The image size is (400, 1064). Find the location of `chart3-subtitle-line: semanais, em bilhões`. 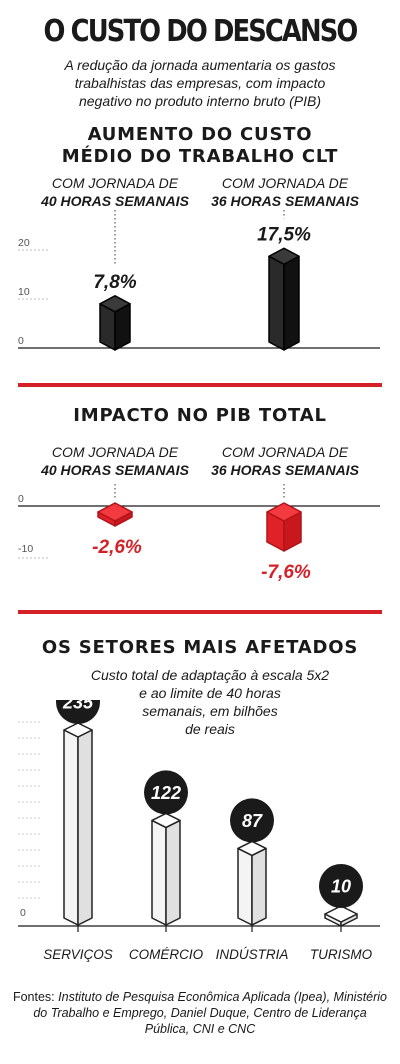

chart3-subtitle-line: semanais, em bilhões is located at coordinates (210, 711).